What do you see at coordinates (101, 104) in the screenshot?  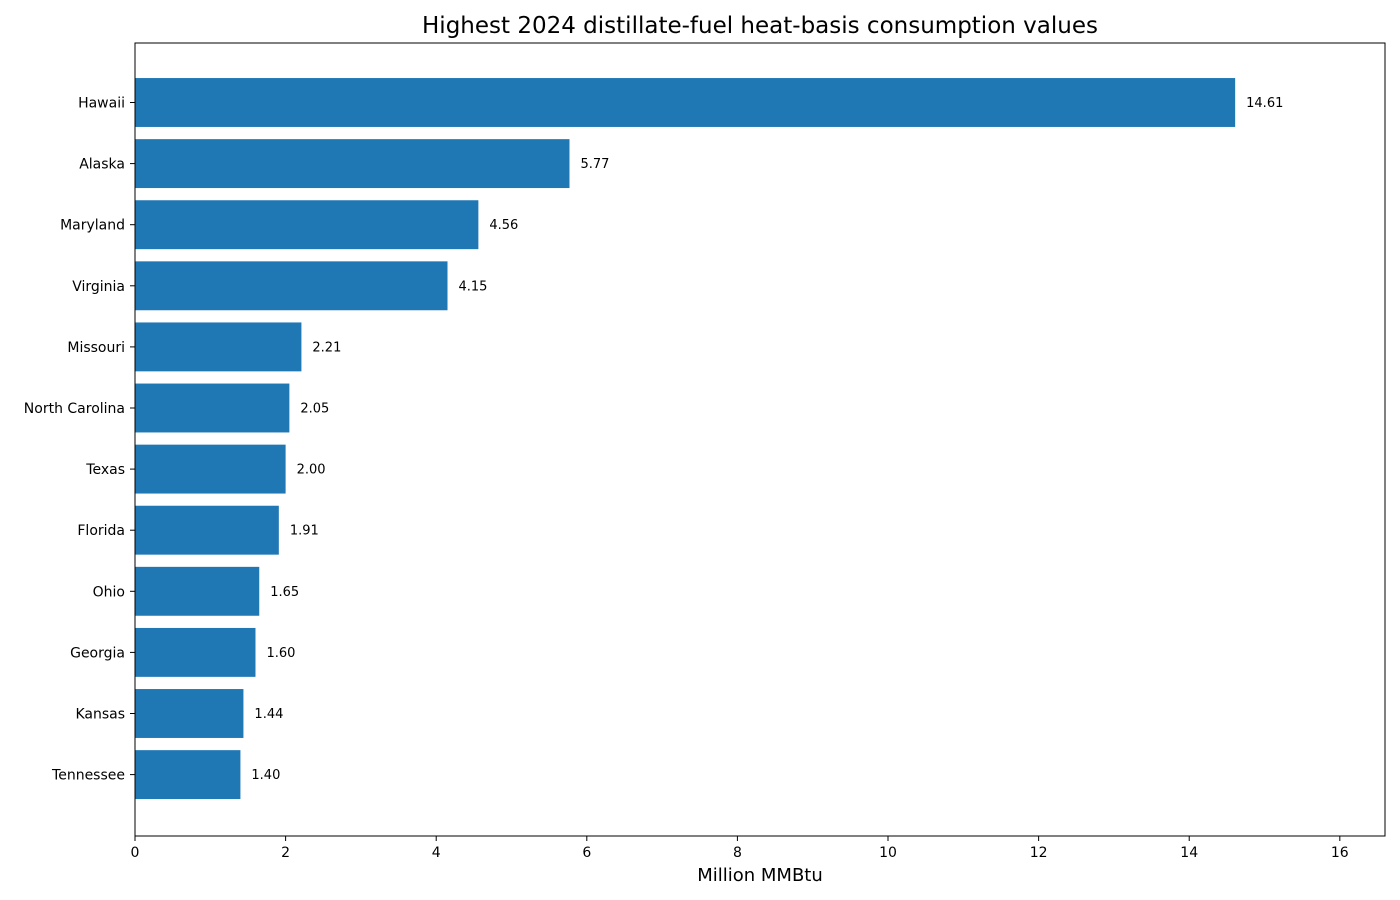 I see `y-tick-label: Hawaii` at bounding box center [101, 104].